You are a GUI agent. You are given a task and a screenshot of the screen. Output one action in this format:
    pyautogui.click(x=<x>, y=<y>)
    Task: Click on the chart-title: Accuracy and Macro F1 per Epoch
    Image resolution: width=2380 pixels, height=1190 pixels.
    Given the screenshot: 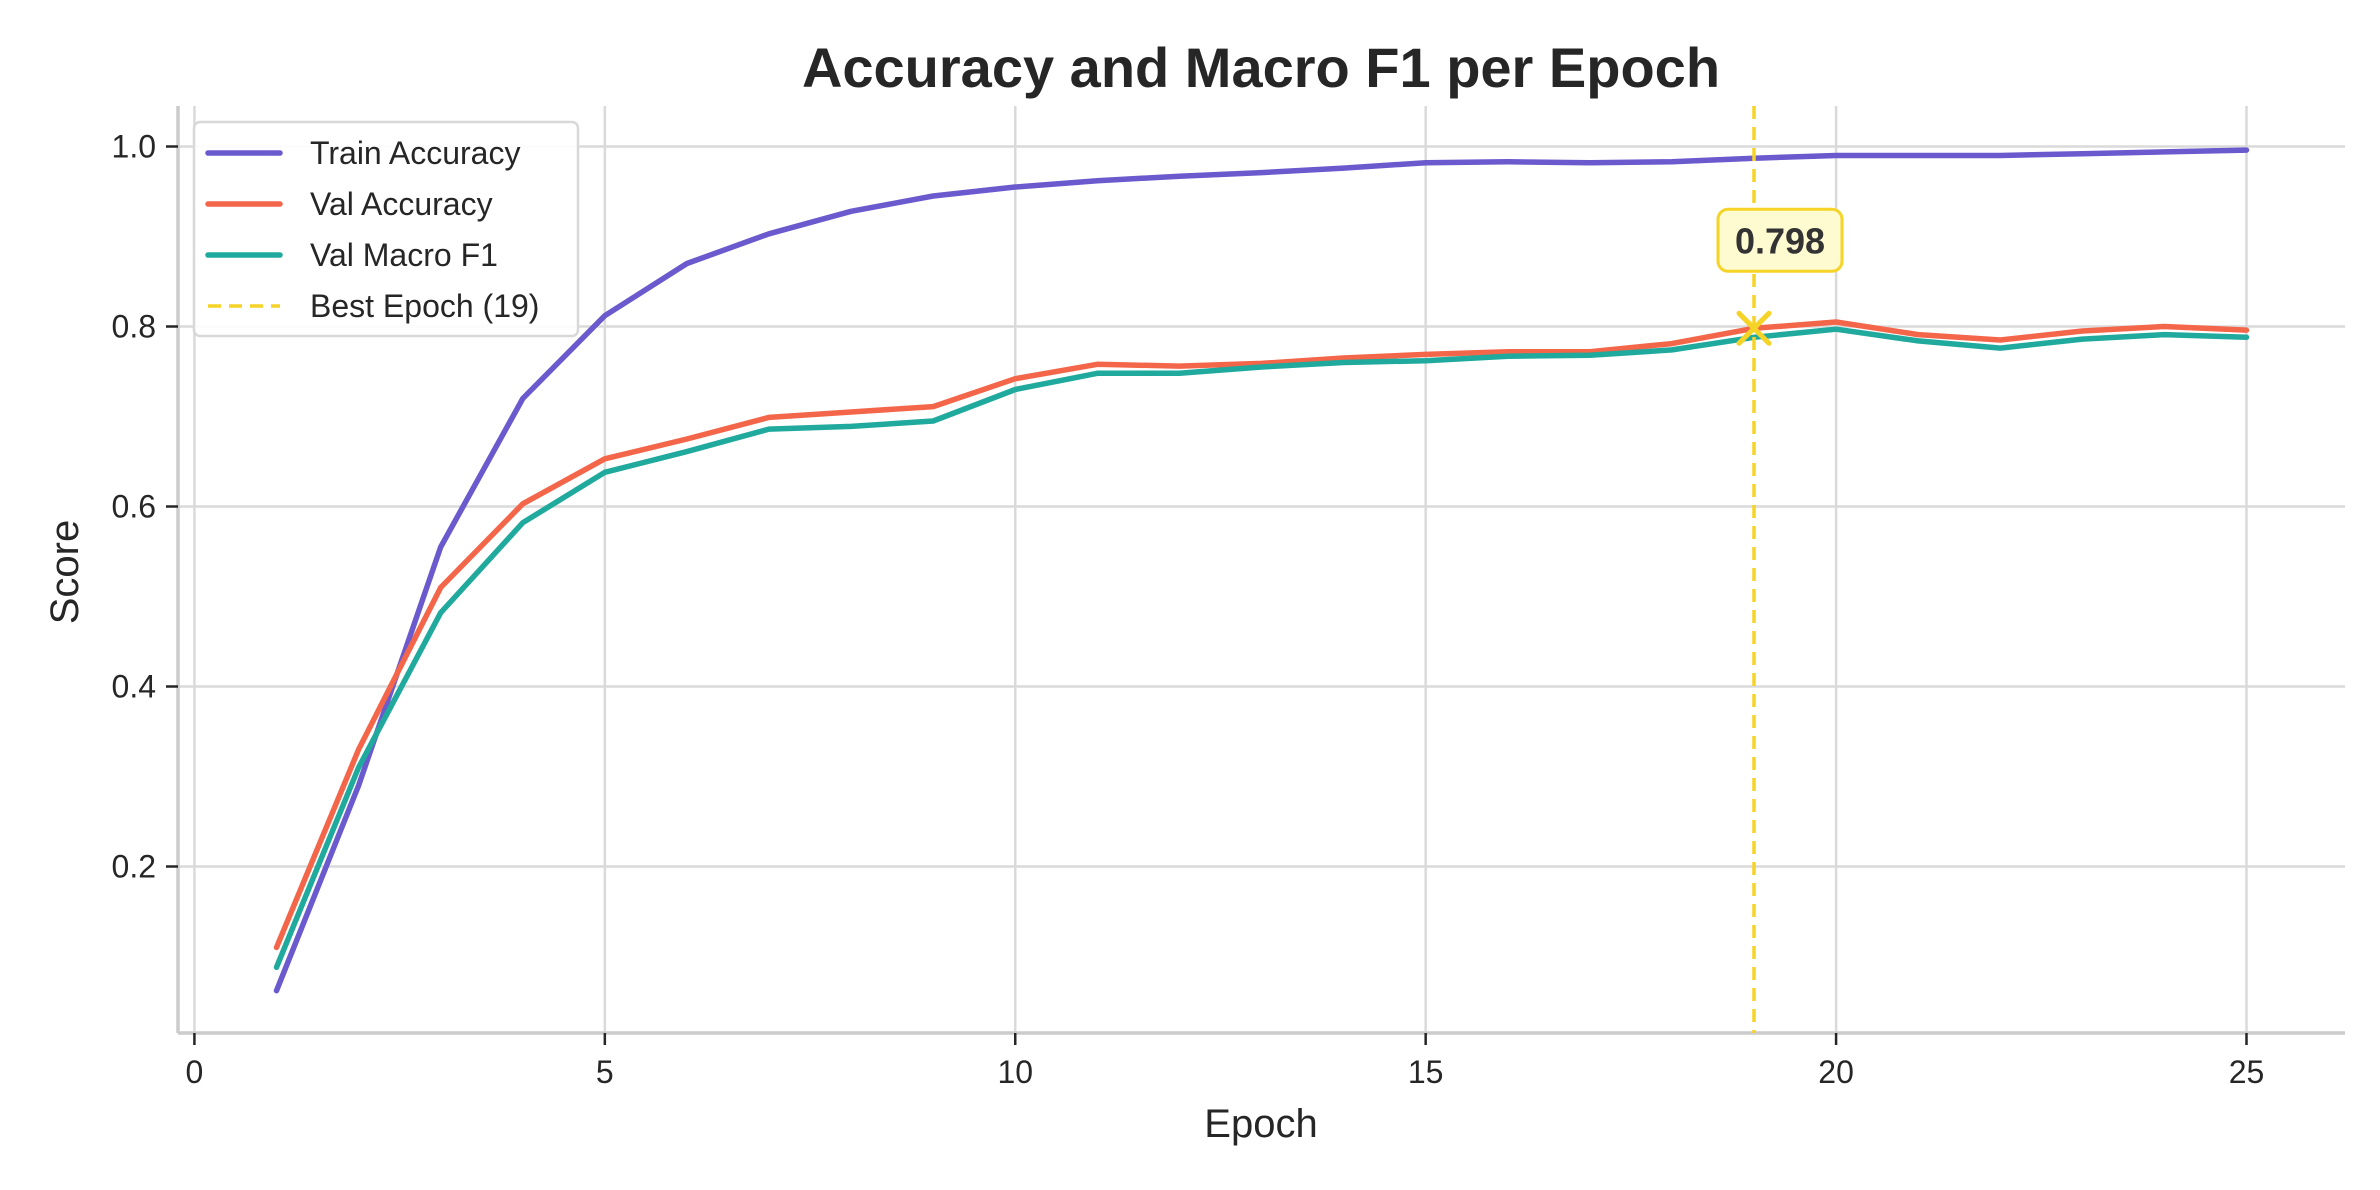 What is the action you would take?
    pyautogui.click(x=1261, y=67)
    